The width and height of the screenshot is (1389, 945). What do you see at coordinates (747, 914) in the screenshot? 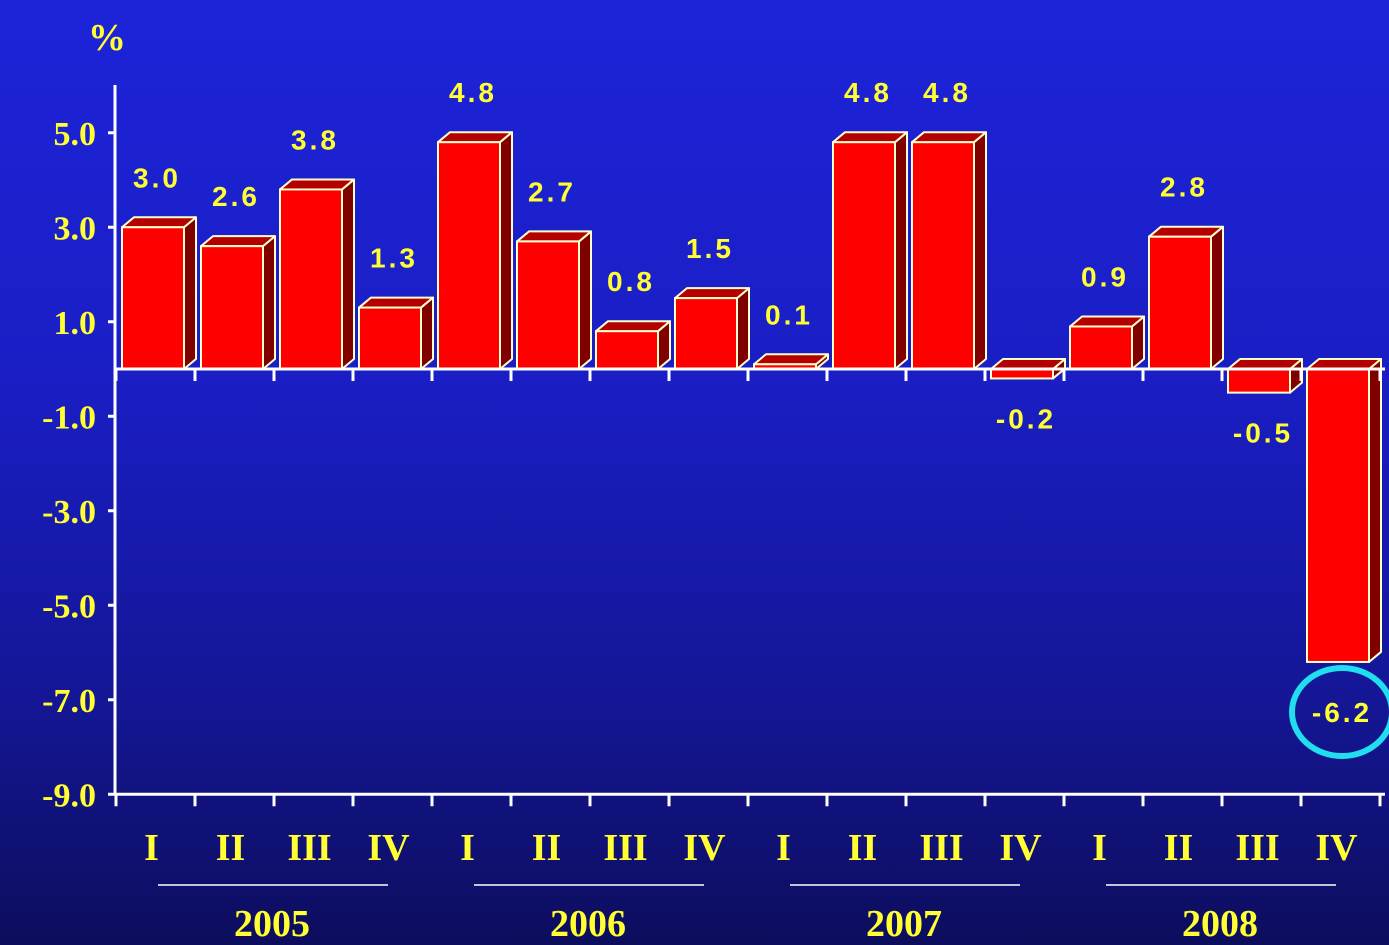
I see `year-groups: 2005 2006 2007 2008` at bounding box center [747, 914].